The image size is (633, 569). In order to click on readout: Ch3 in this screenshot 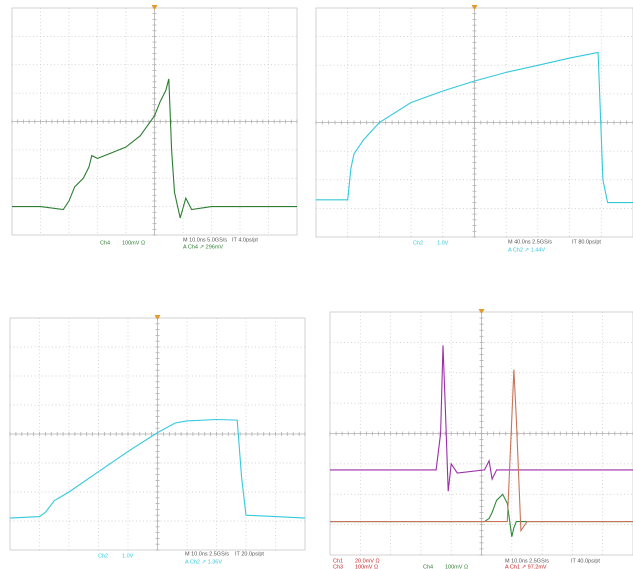, I will do `click(338, 566)`.